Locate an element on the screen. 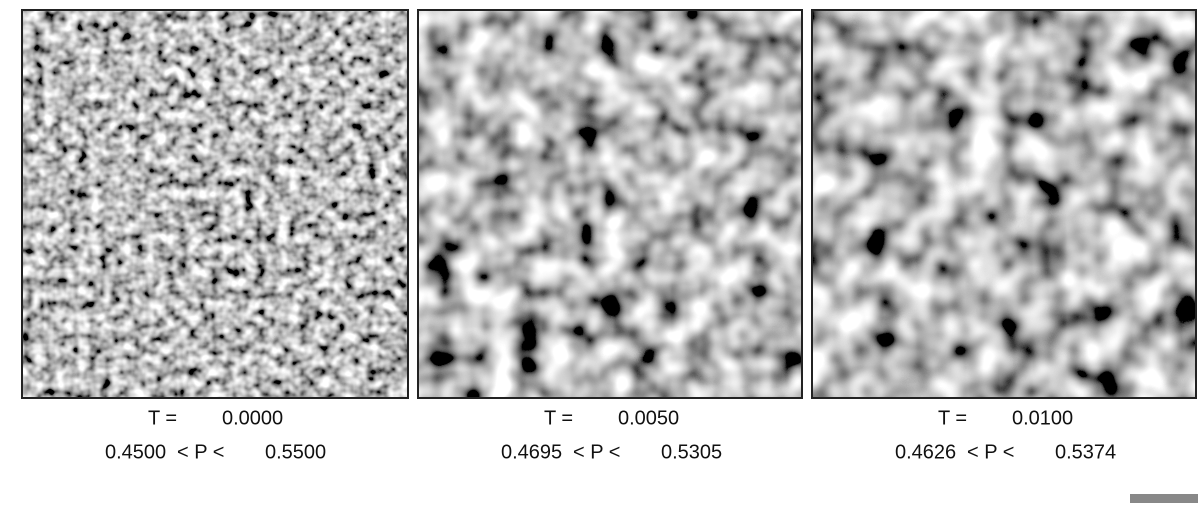  t-value: 0.0000 is located at coordinates (252, 418).